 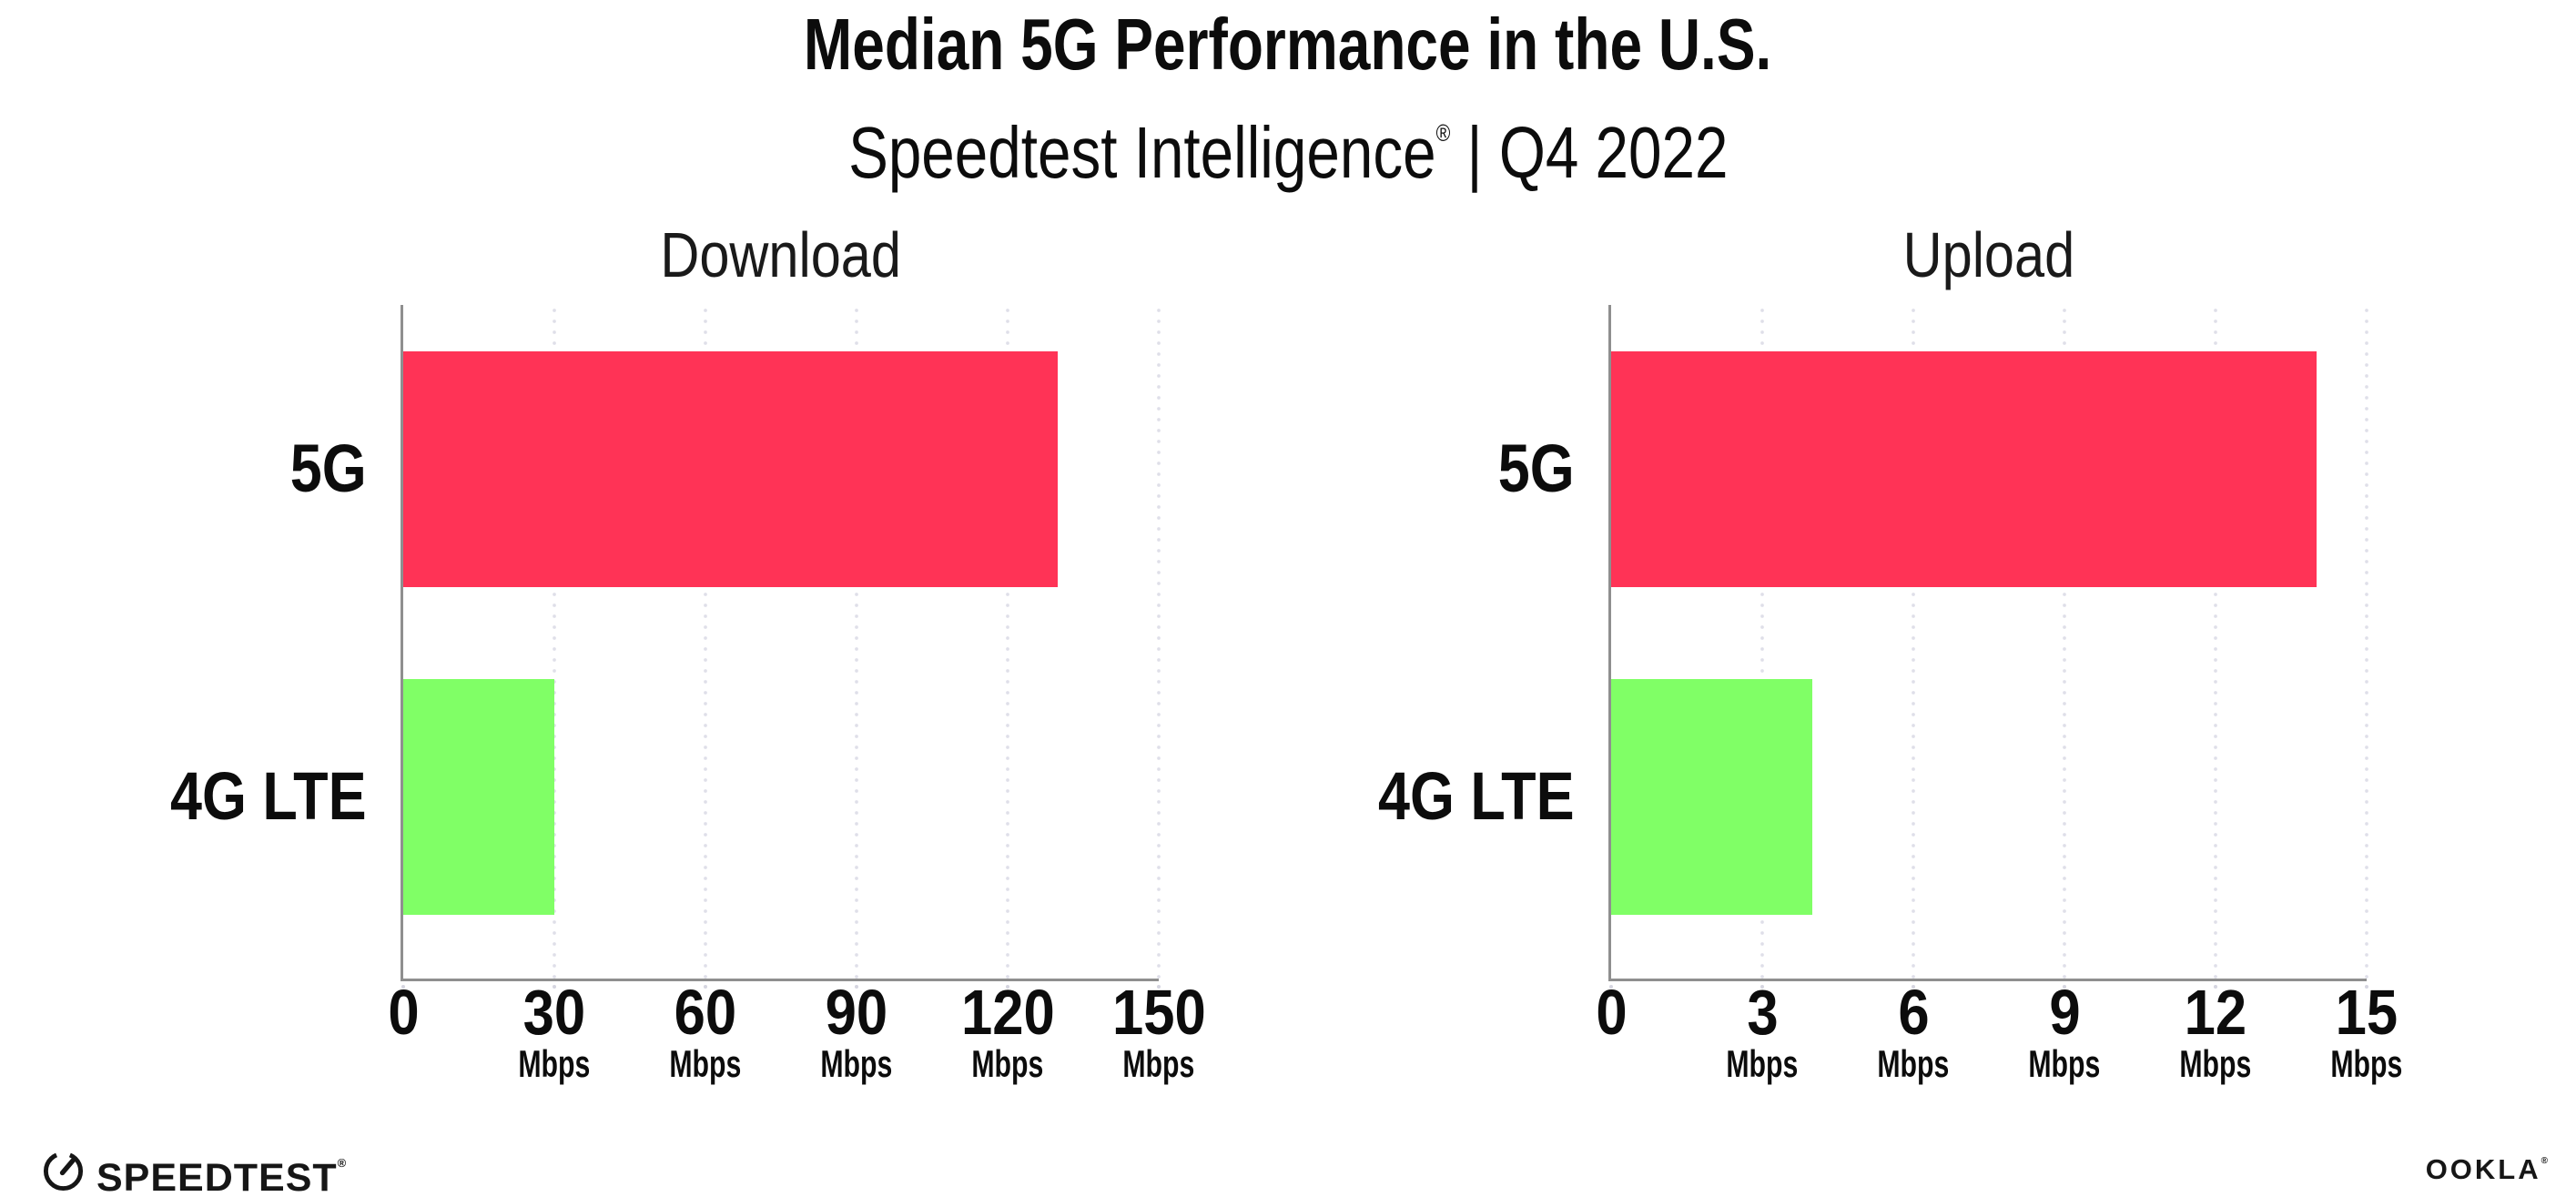 I want to click on x-tick-label: 150, so click(x=1159, y=1012).